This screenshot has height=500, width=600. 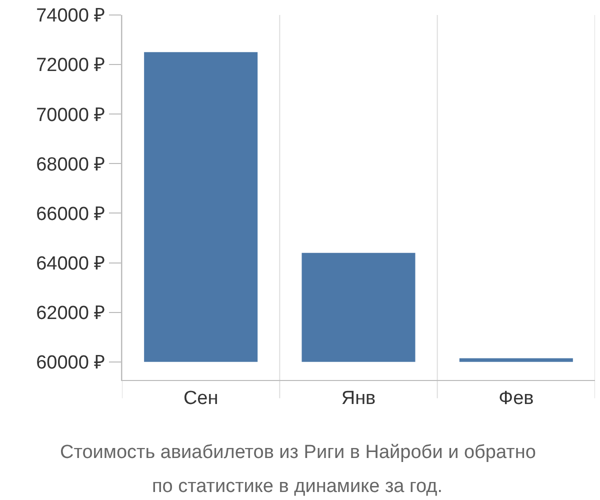 I want to click on y-tick-label: 64000 ₽, so click(x=71, y=263).